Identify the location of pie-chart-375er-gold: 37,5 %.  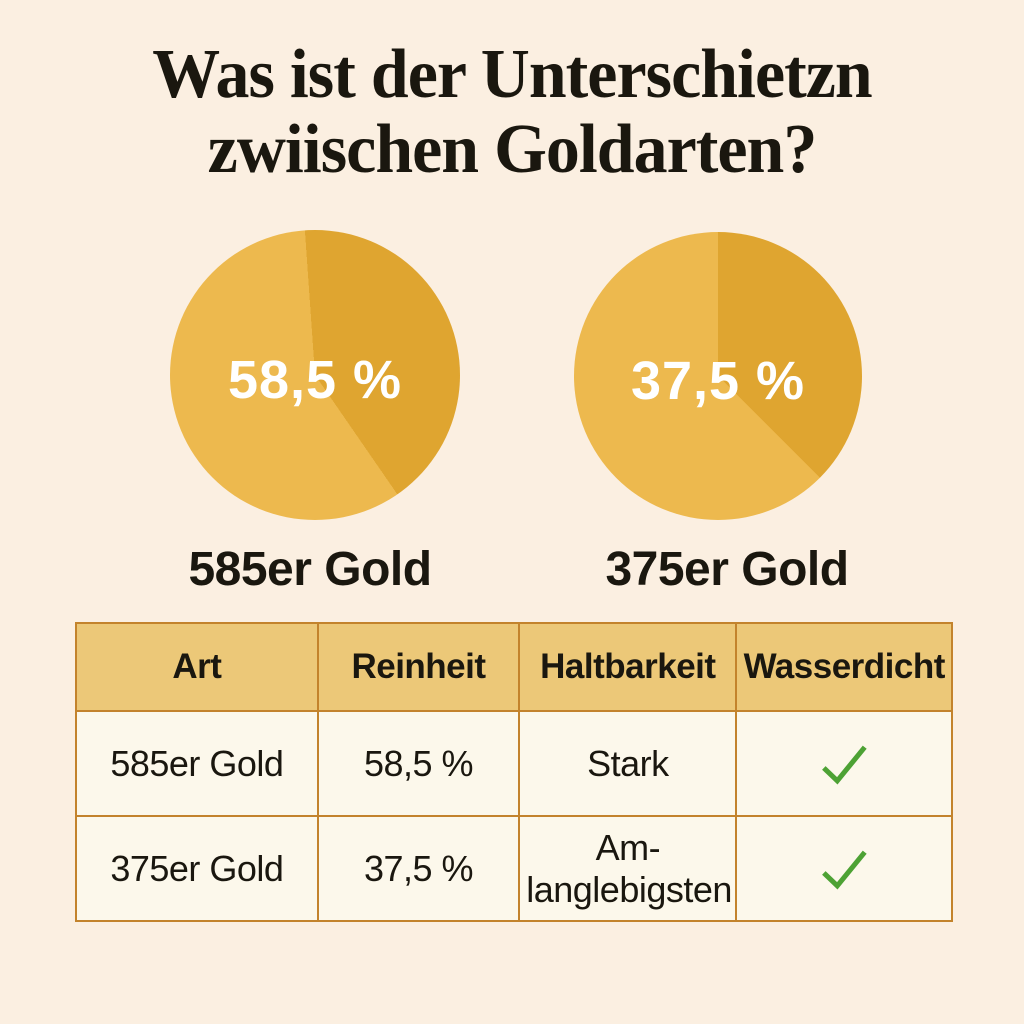
(718, 376).